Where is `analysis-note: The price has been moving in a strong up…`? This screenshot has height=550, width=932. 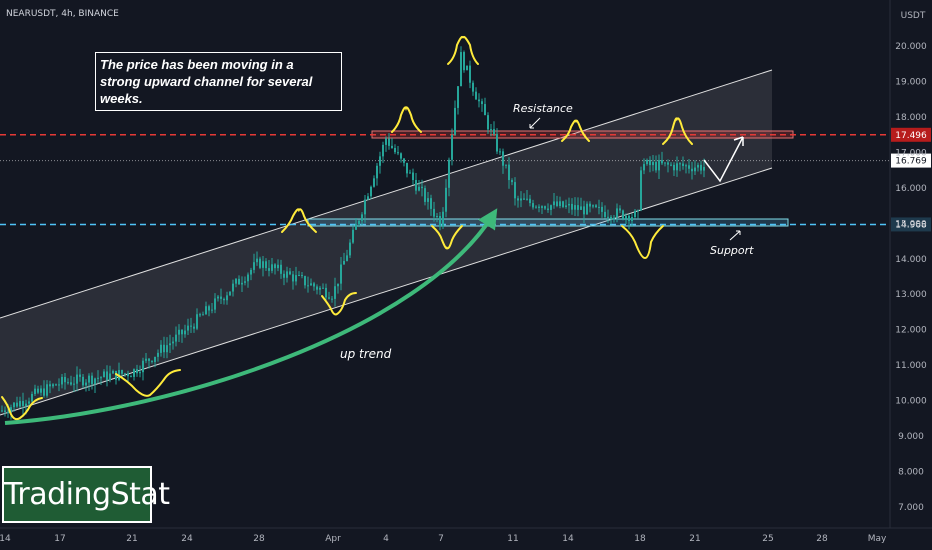 analysis-note: The price has been moving in a strong up… is located at coordinates (218, 81).